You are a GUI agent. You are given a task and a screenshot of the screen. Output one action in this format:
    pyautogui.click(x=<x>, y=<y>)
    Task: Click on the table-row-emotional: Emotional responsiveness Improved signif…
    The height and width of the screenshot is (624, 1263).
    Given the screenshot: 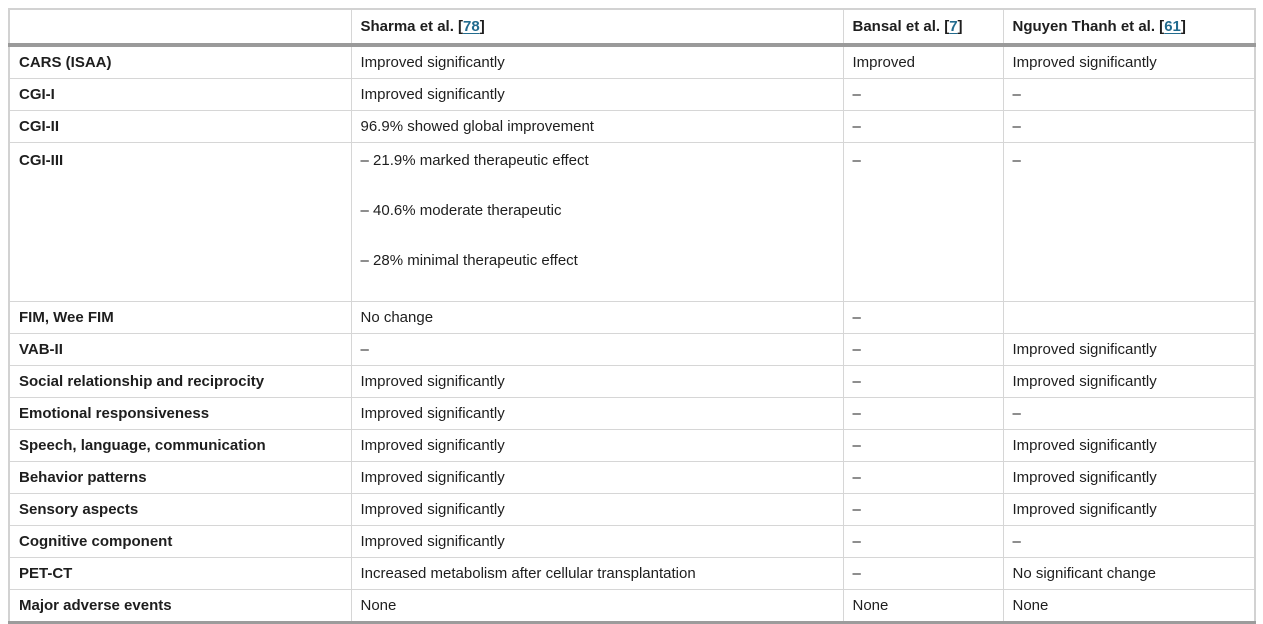 What is the action you would take?
    pyautogui.click(x=632, y=413)
    